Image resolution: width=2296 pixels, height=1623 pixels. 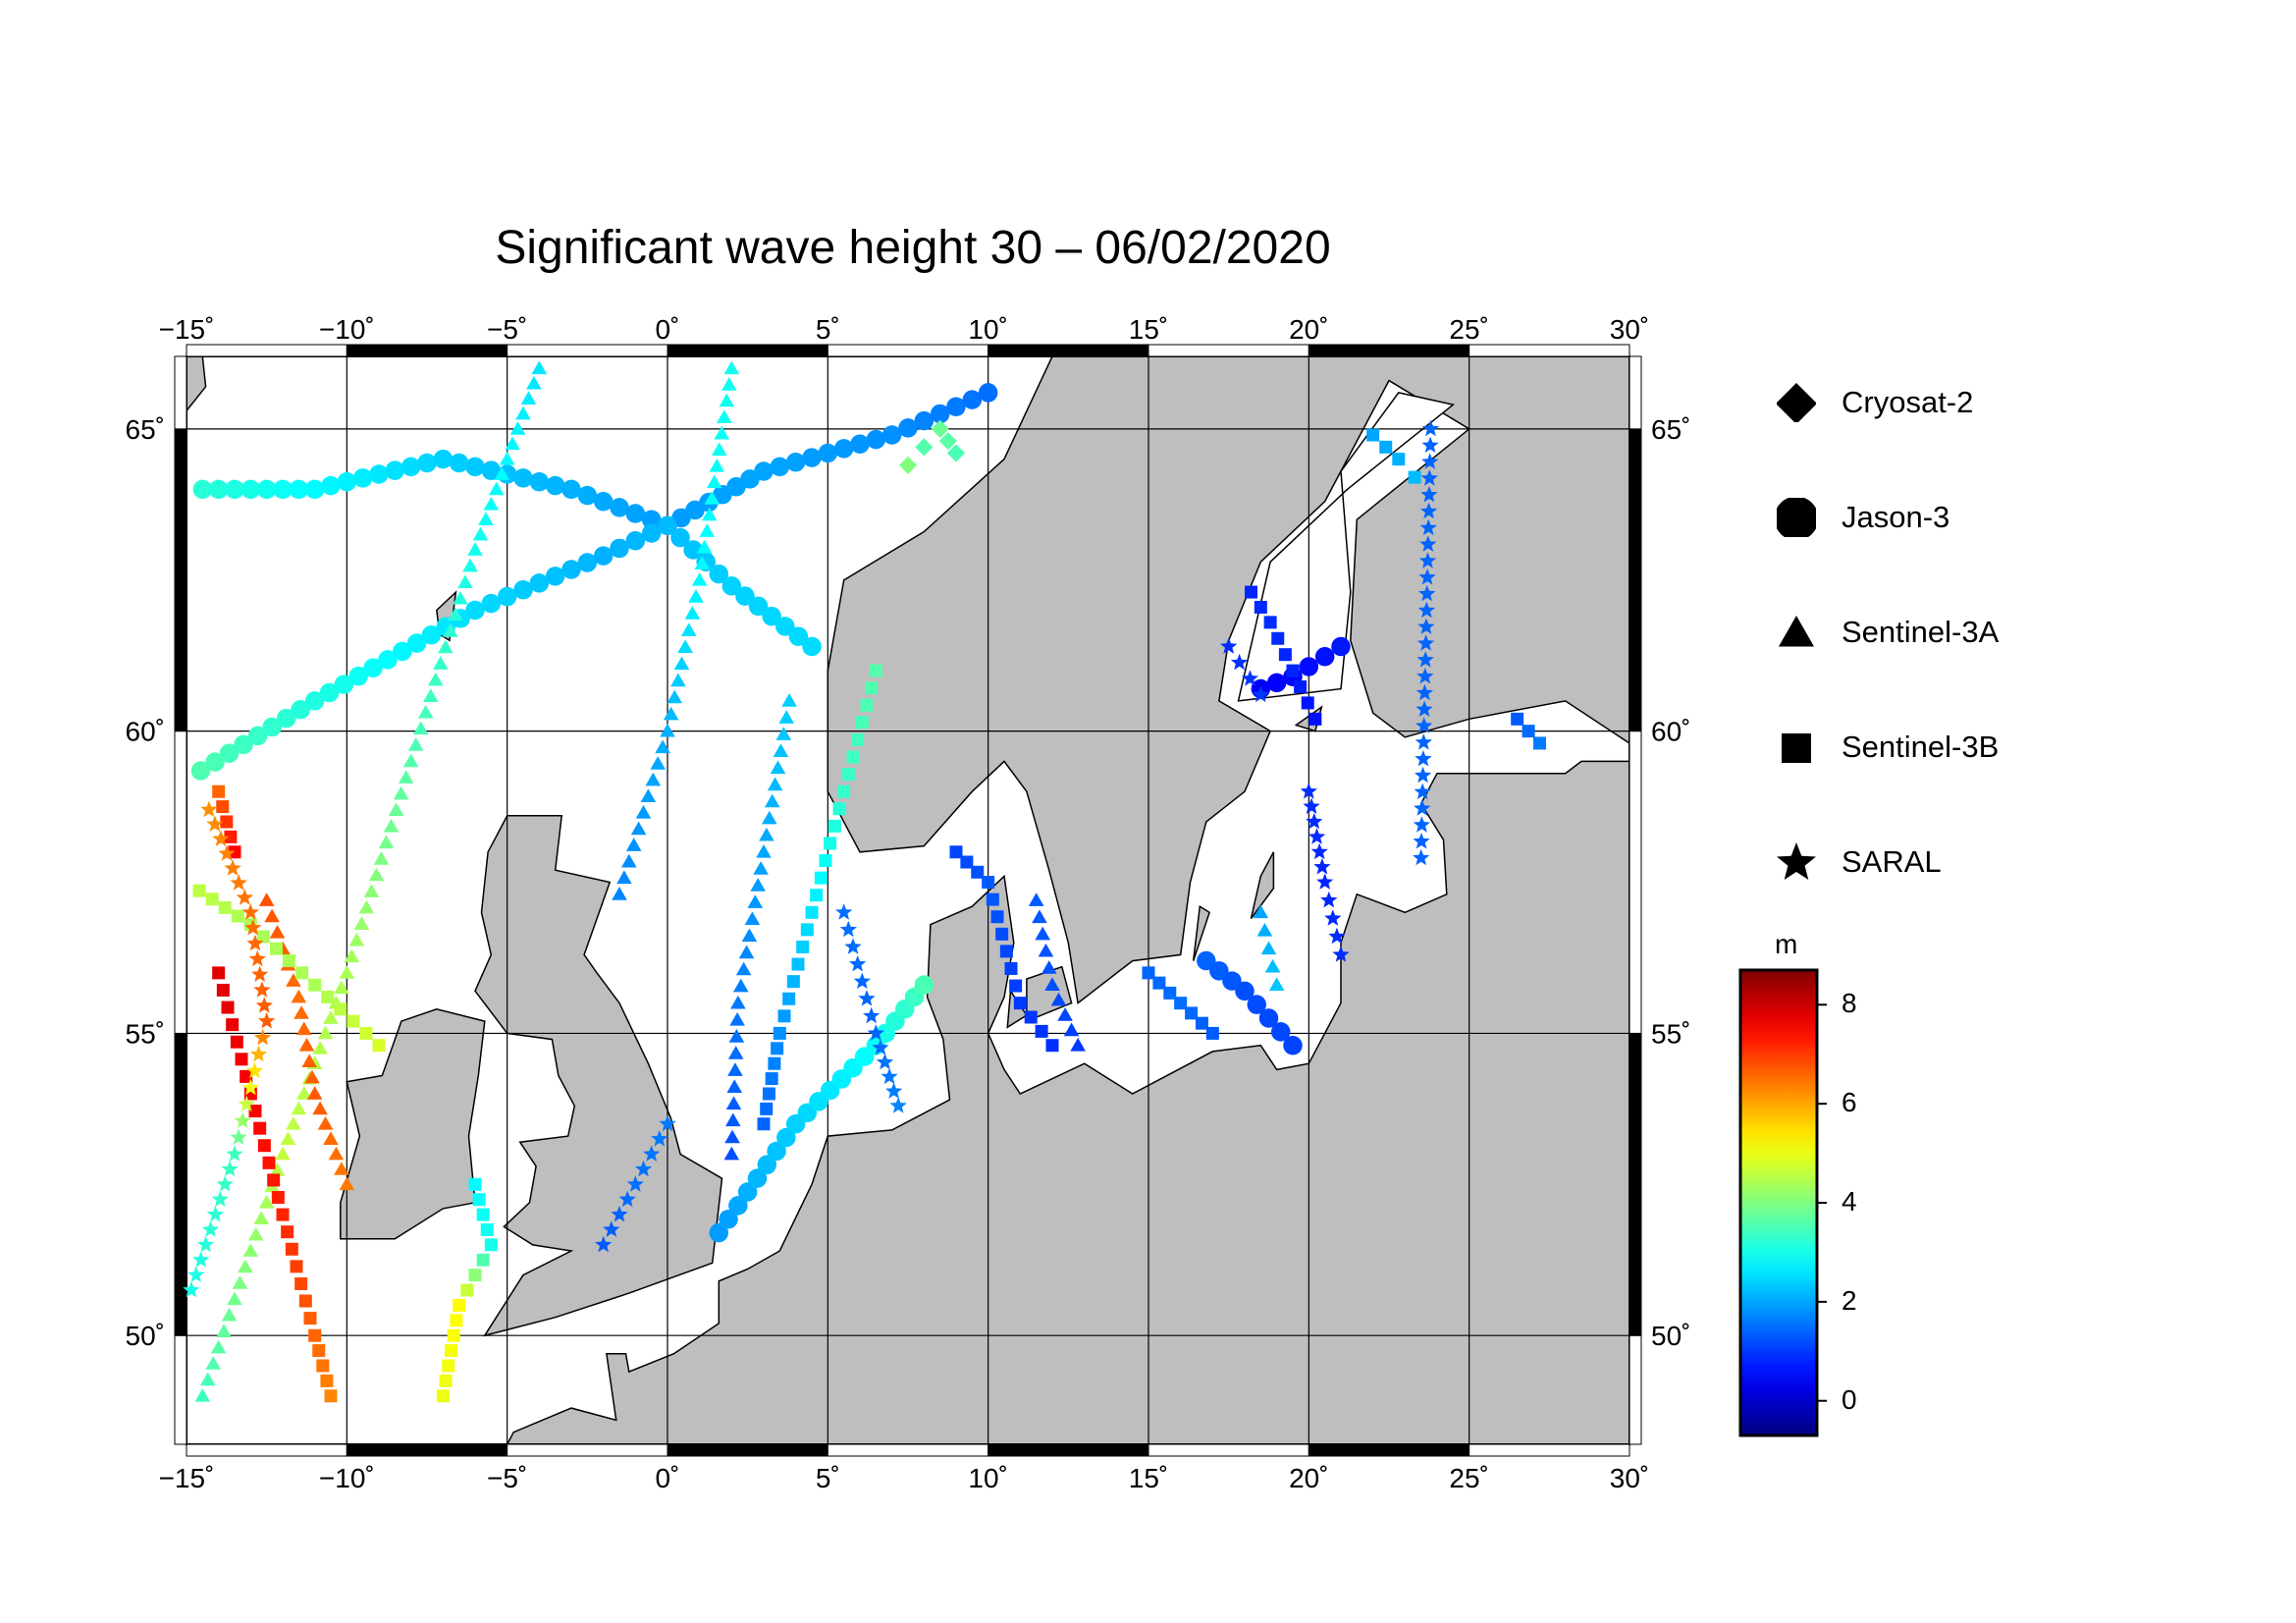 What do you see at coordinates (956, 453) in the screenshot?
I see `diamond-marker` at bounding box center [956, 453].